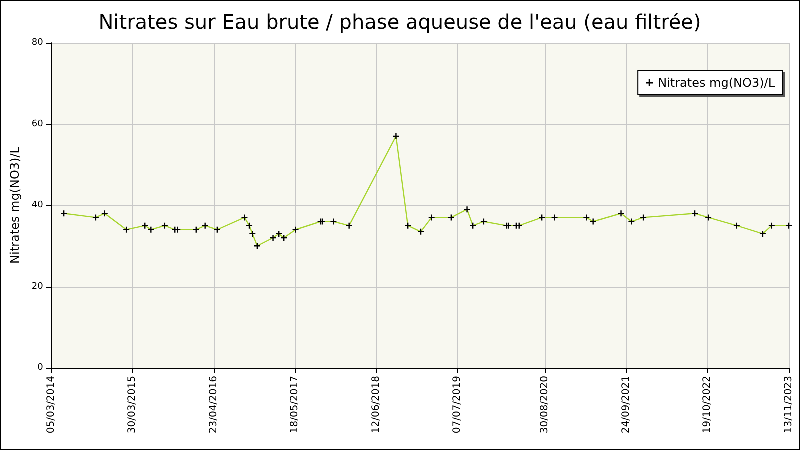 The image size is (800, 450). I want to click on x-tick-label: 13/11/2023, so click(789, 405).